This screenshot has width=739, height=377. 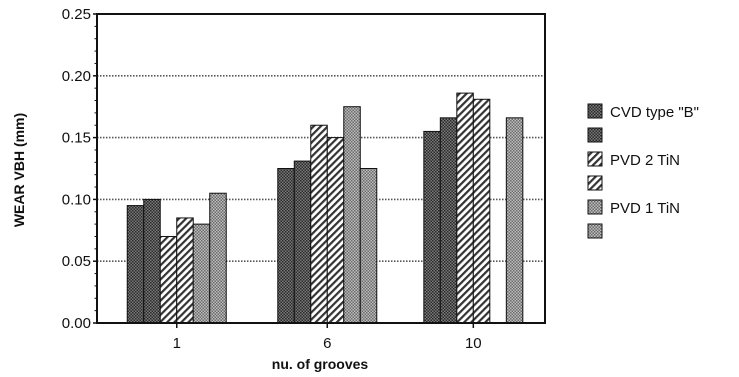 What do you see at coordinates (76, 138) in the screenshot?
I see `y-tick-label: 0.15` at bounding box center [76, 138].